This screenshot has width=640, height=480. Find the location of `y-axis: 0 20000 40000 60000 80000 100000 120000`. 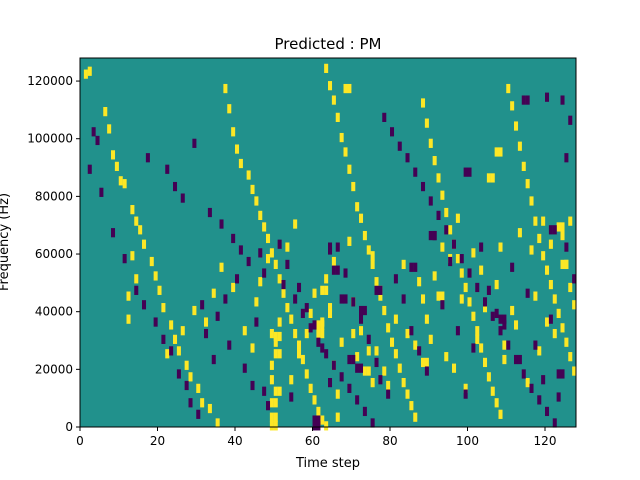

y-axis: 0 20000 40000 60000 80000 100000 120000 is located at coordinates (53, 254).